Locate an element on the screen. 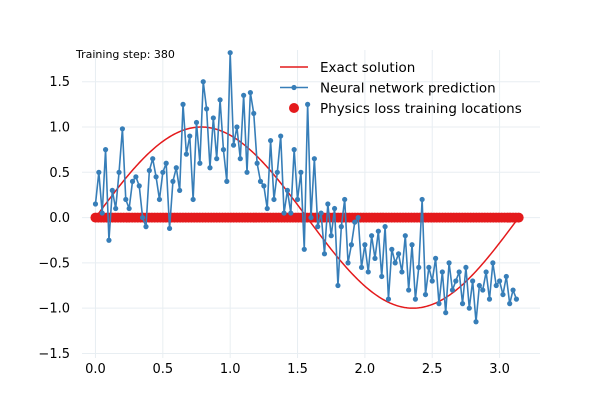 The height and width of the screenshot is (400, 600). legend-exact-label: Exact solution is located at coordinates (367, 68).